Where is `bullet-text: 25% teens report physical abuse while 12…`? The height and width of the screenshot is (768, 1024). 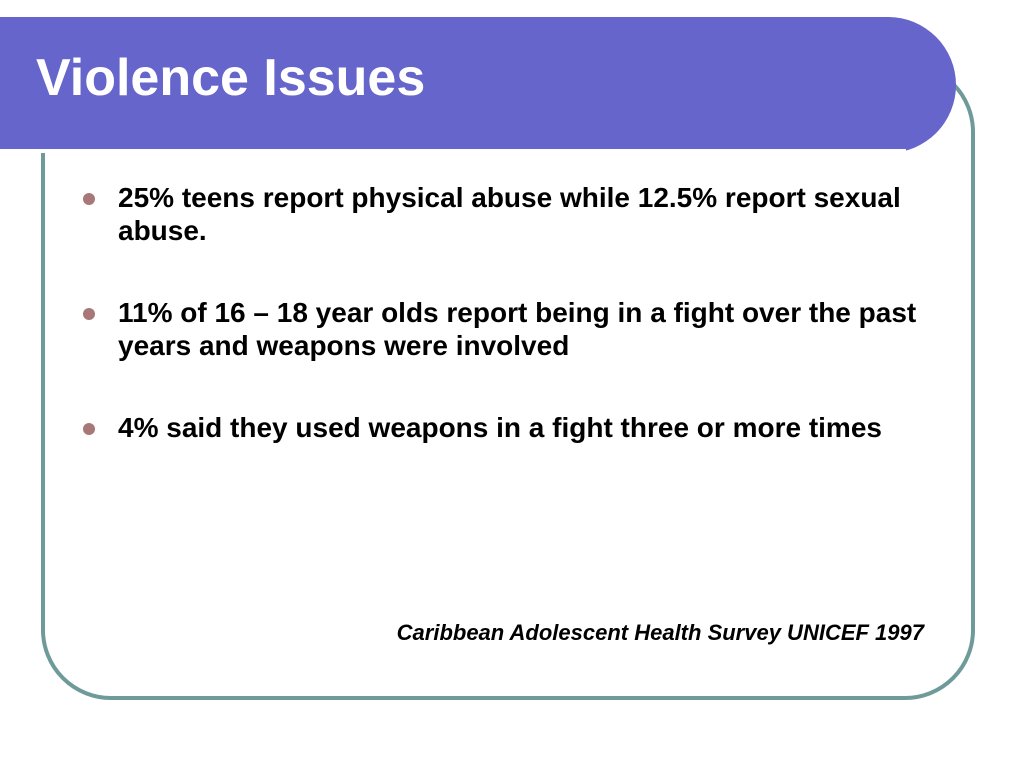 bullet-text: 25% teens report physical abuse while 12… is located at coordinates (509, 214).